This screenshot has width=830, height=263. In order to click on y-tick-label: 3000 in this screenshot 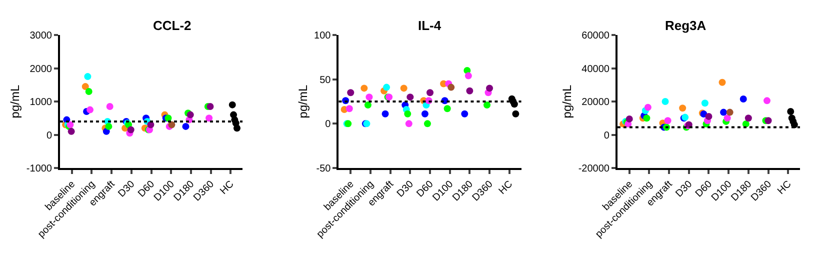, I will do `click(41, 36)`.